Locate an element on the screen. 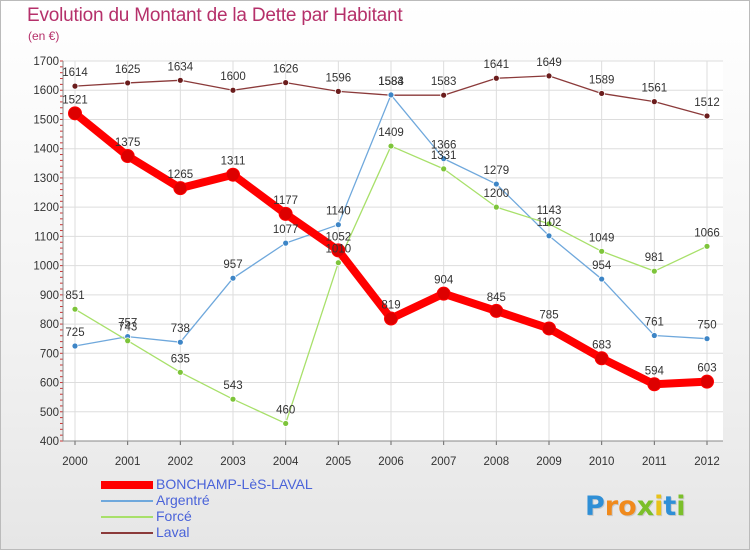  data-label: 1626 is located at coordinates (286, 70).